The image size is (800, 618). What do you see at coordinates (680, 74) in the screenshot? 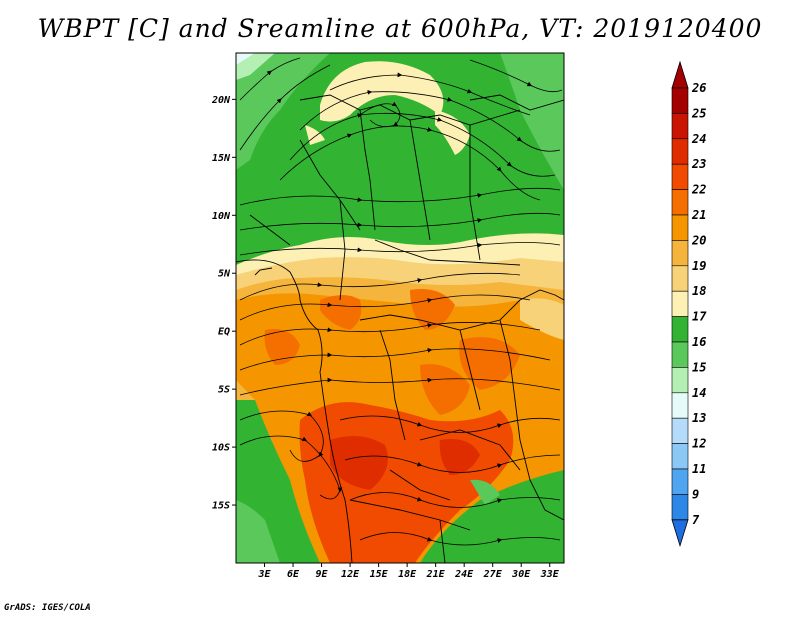
I see `colorbar-top-arrow` at bounding box center [680, 74].